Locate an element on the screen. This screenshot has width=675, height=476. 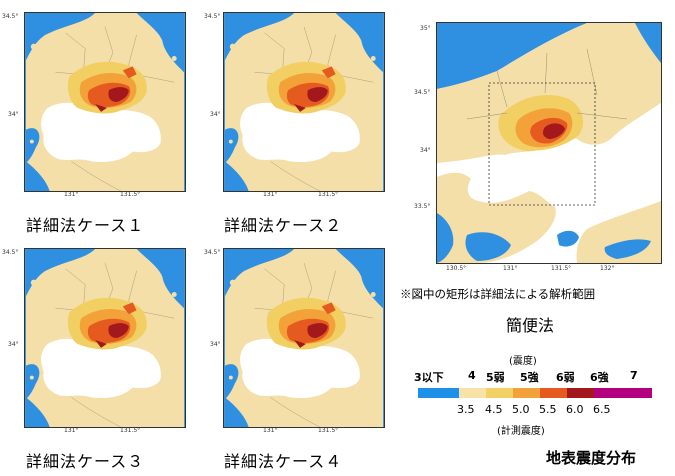
detail-map-case-2-image is located at coordinates (304, 102).